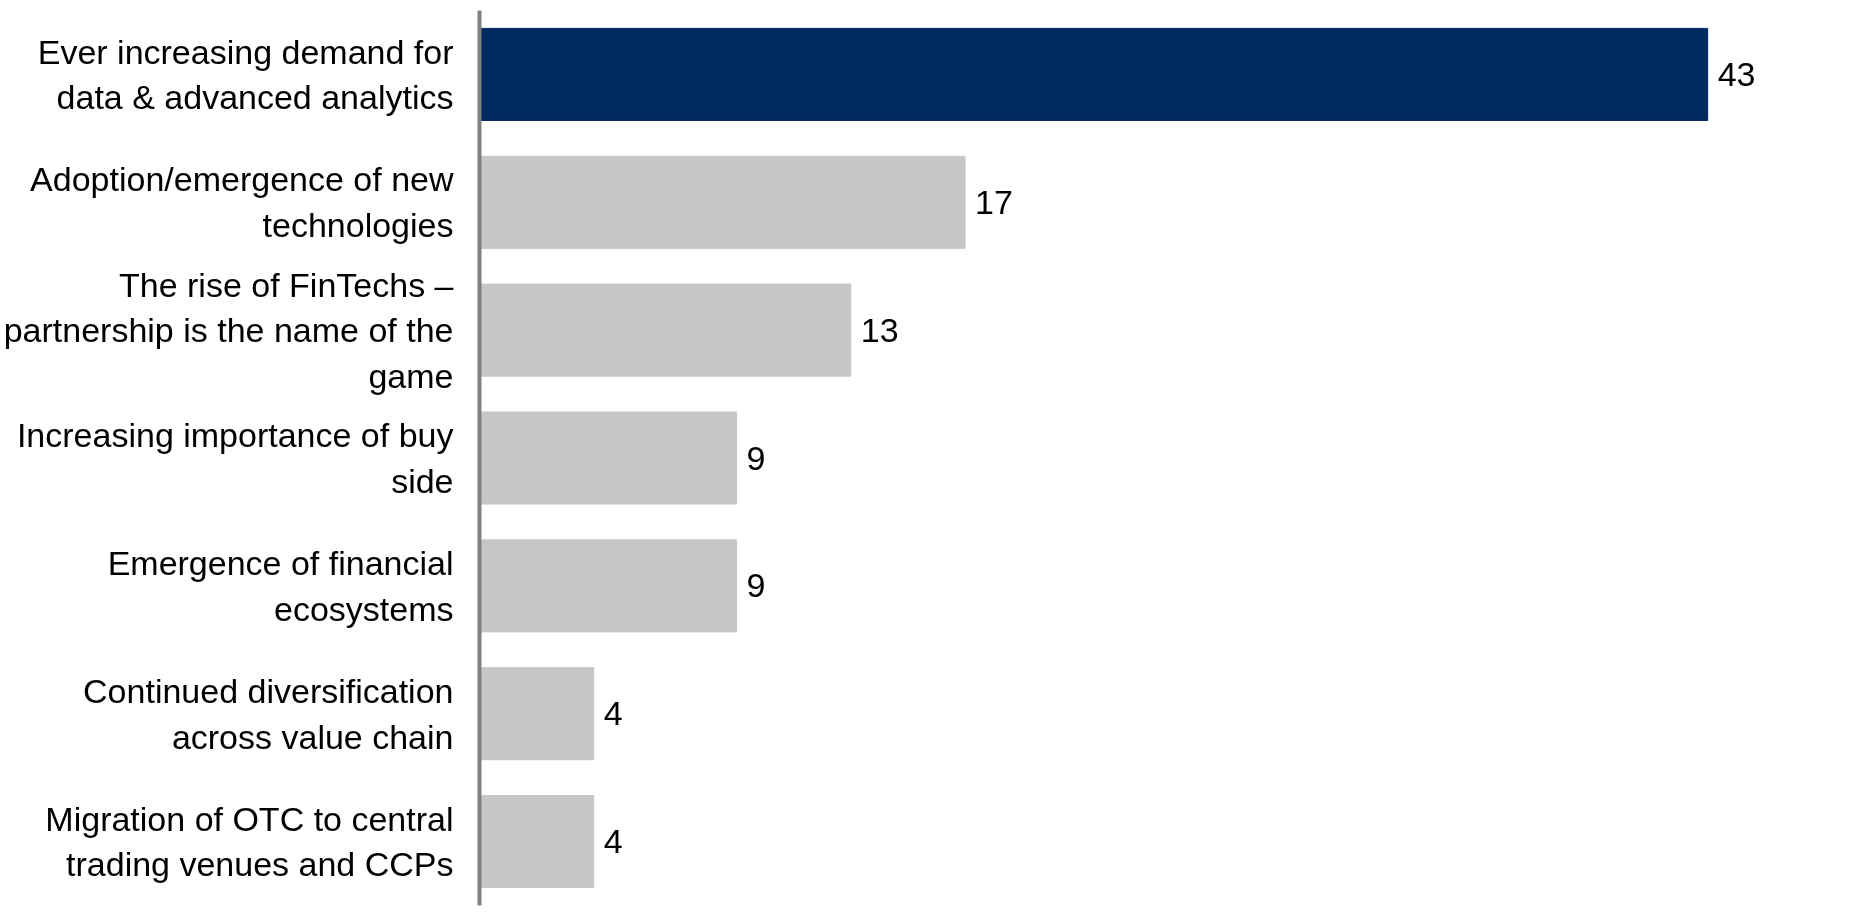 The image size is (1862, 917). What do you see at coordinates (235, 458) in the screenshot?
I see `y-tick-label: Increasing importance of buy side` at bounding box center [235, 458].